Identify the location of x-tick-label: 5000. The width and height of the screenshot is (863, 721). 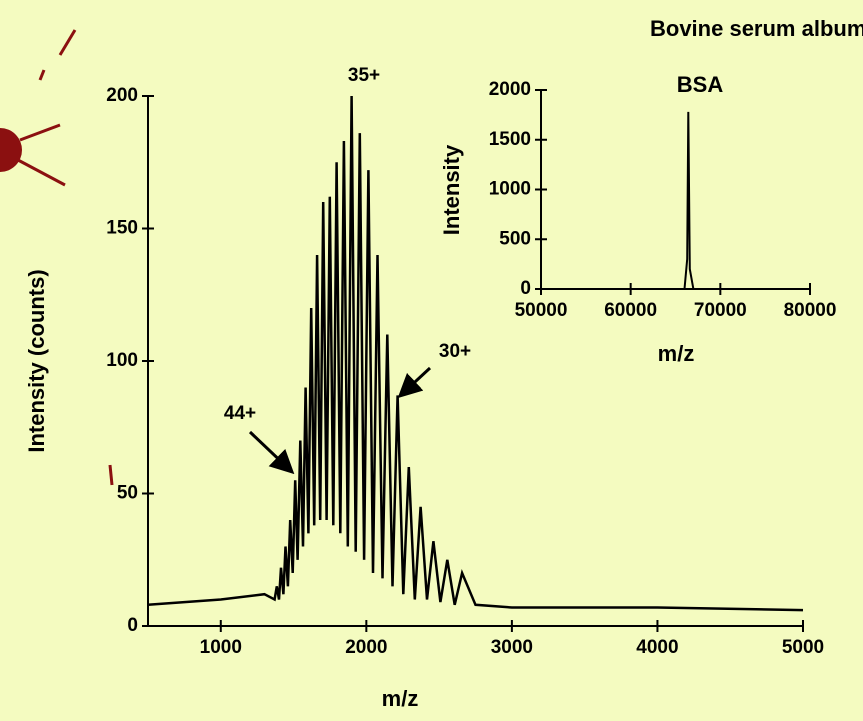
(803, 647).